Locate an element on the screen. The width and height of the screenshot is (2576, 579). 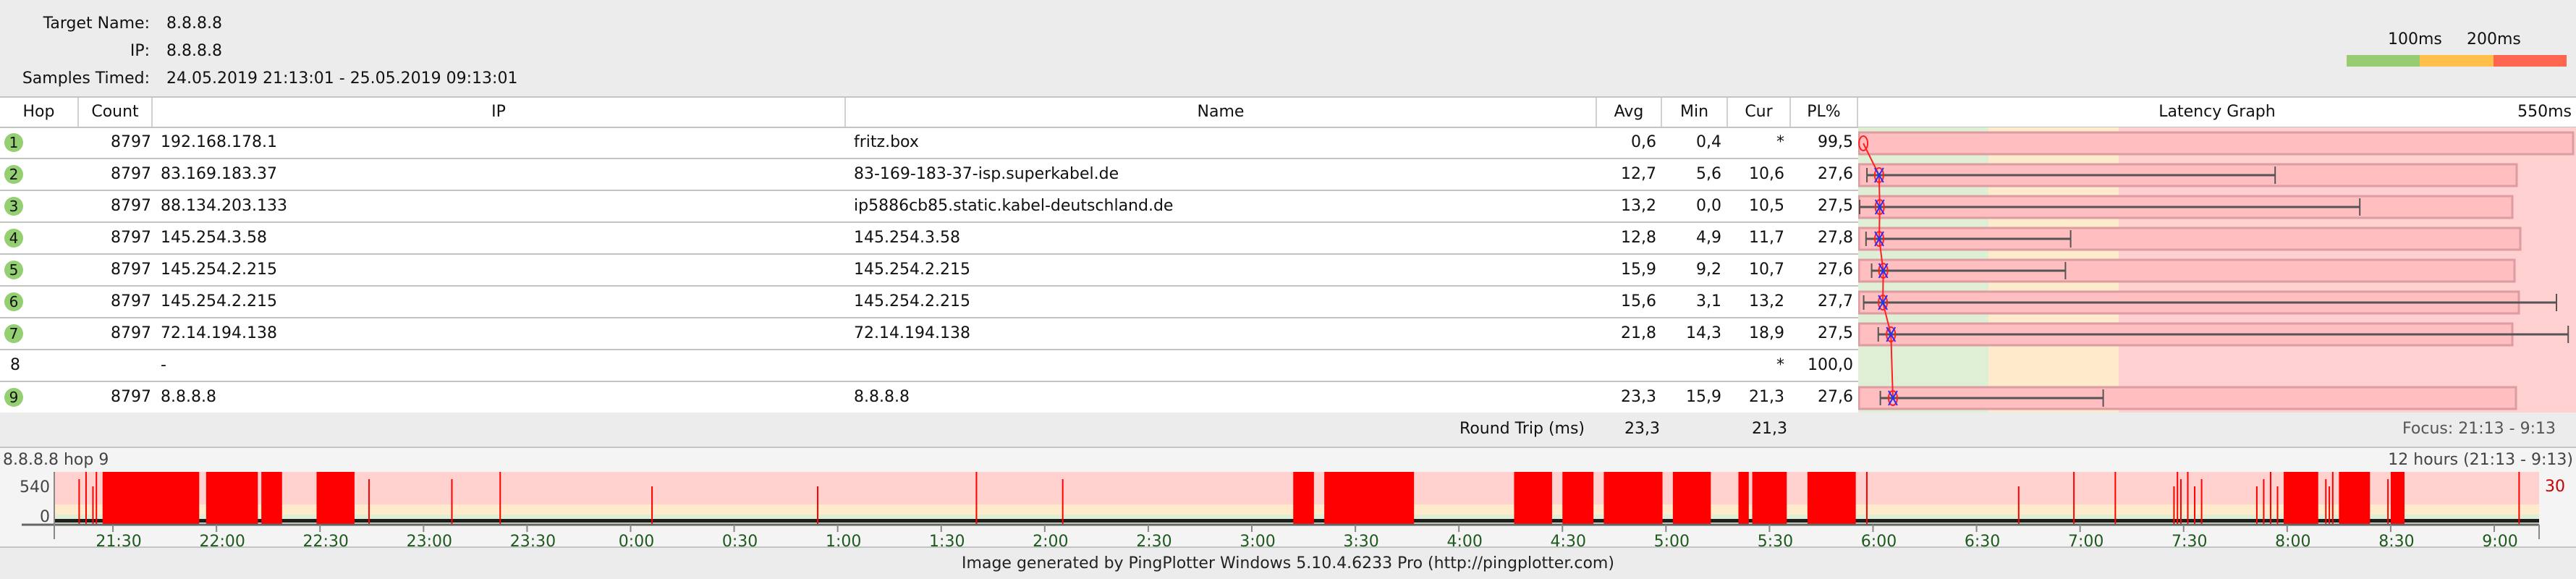
y-tick-label: 540 is located at coordinates (35, 487).